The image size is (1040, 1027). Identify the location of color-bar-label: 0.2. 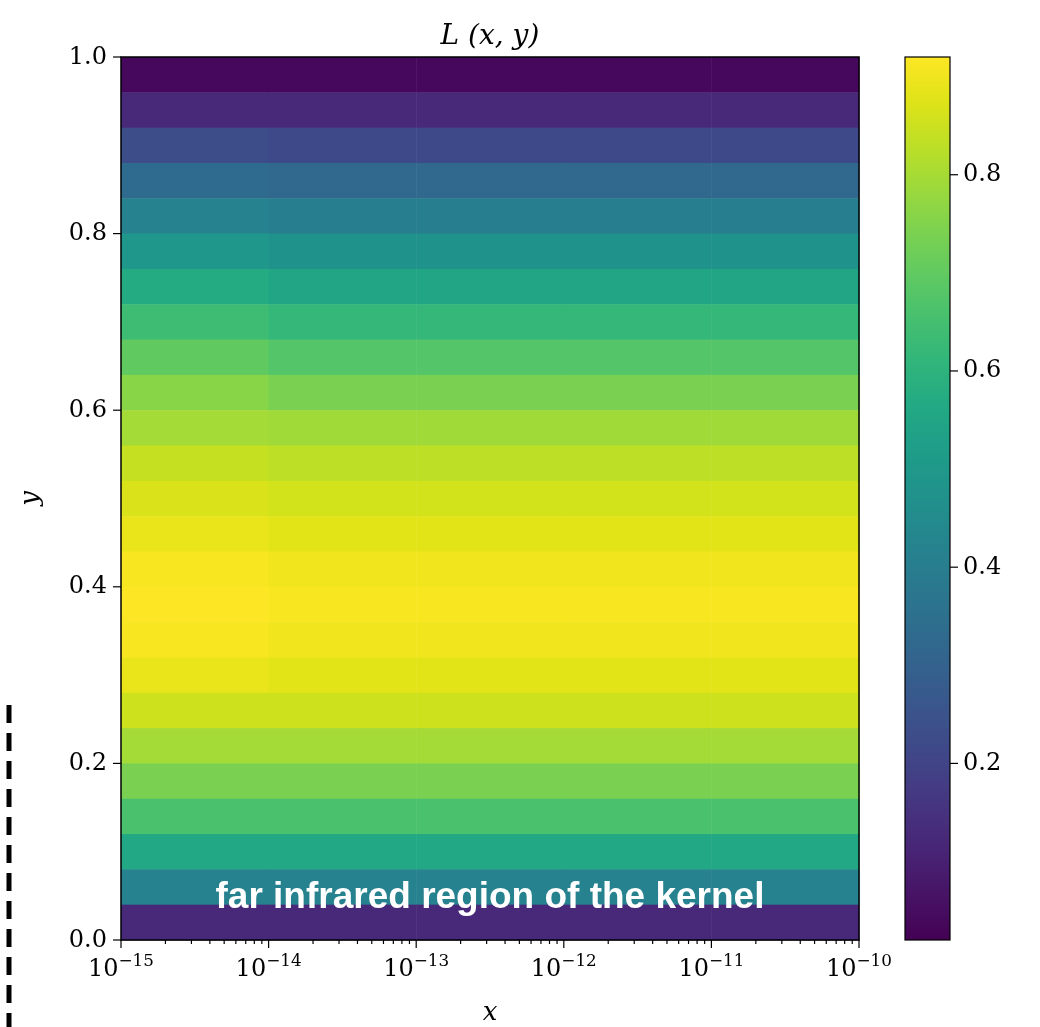
(982, 761).